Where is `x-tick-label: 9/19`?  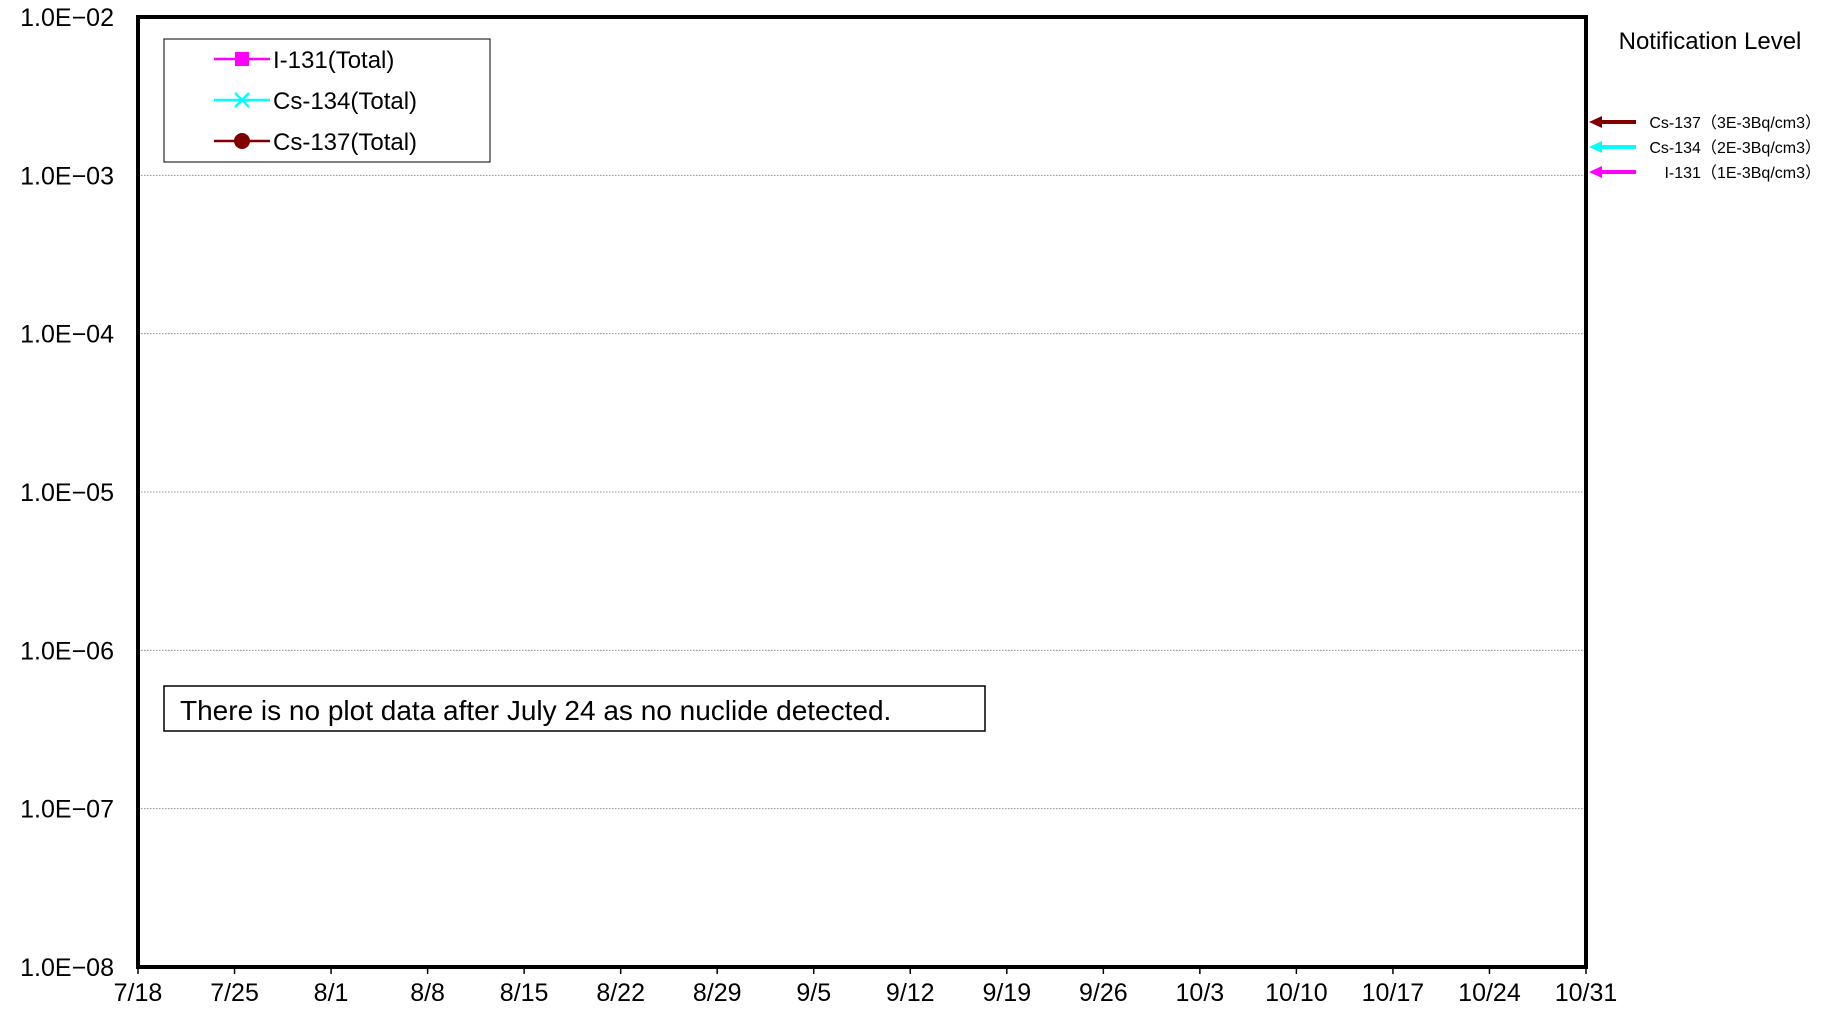
x-tick-label: 9/19 is located at coordinates (1006, 992).